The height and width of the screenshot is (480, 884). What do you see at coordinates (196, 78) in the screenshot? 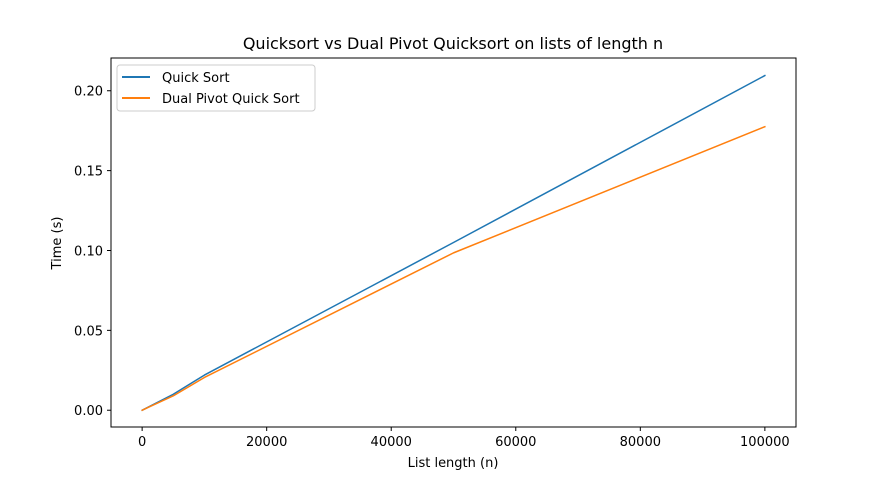
I see `legend-label-quick-sort: Quick Sort` at bounding box center [196, 78].